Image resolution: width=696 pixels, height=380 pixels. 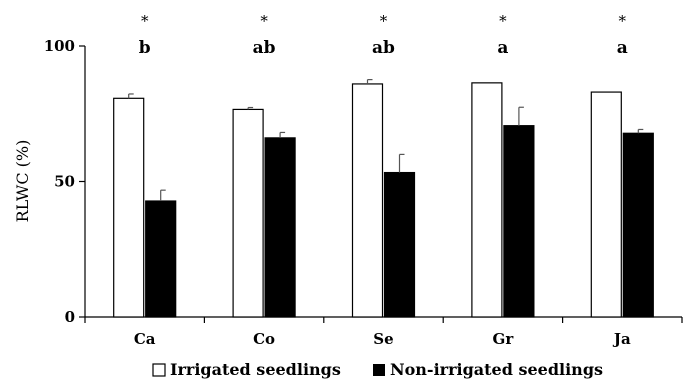 What do you see at coordinates (145, 48) in the screenshot?
I see `group-letter: b` at bounding box center [145, 48].